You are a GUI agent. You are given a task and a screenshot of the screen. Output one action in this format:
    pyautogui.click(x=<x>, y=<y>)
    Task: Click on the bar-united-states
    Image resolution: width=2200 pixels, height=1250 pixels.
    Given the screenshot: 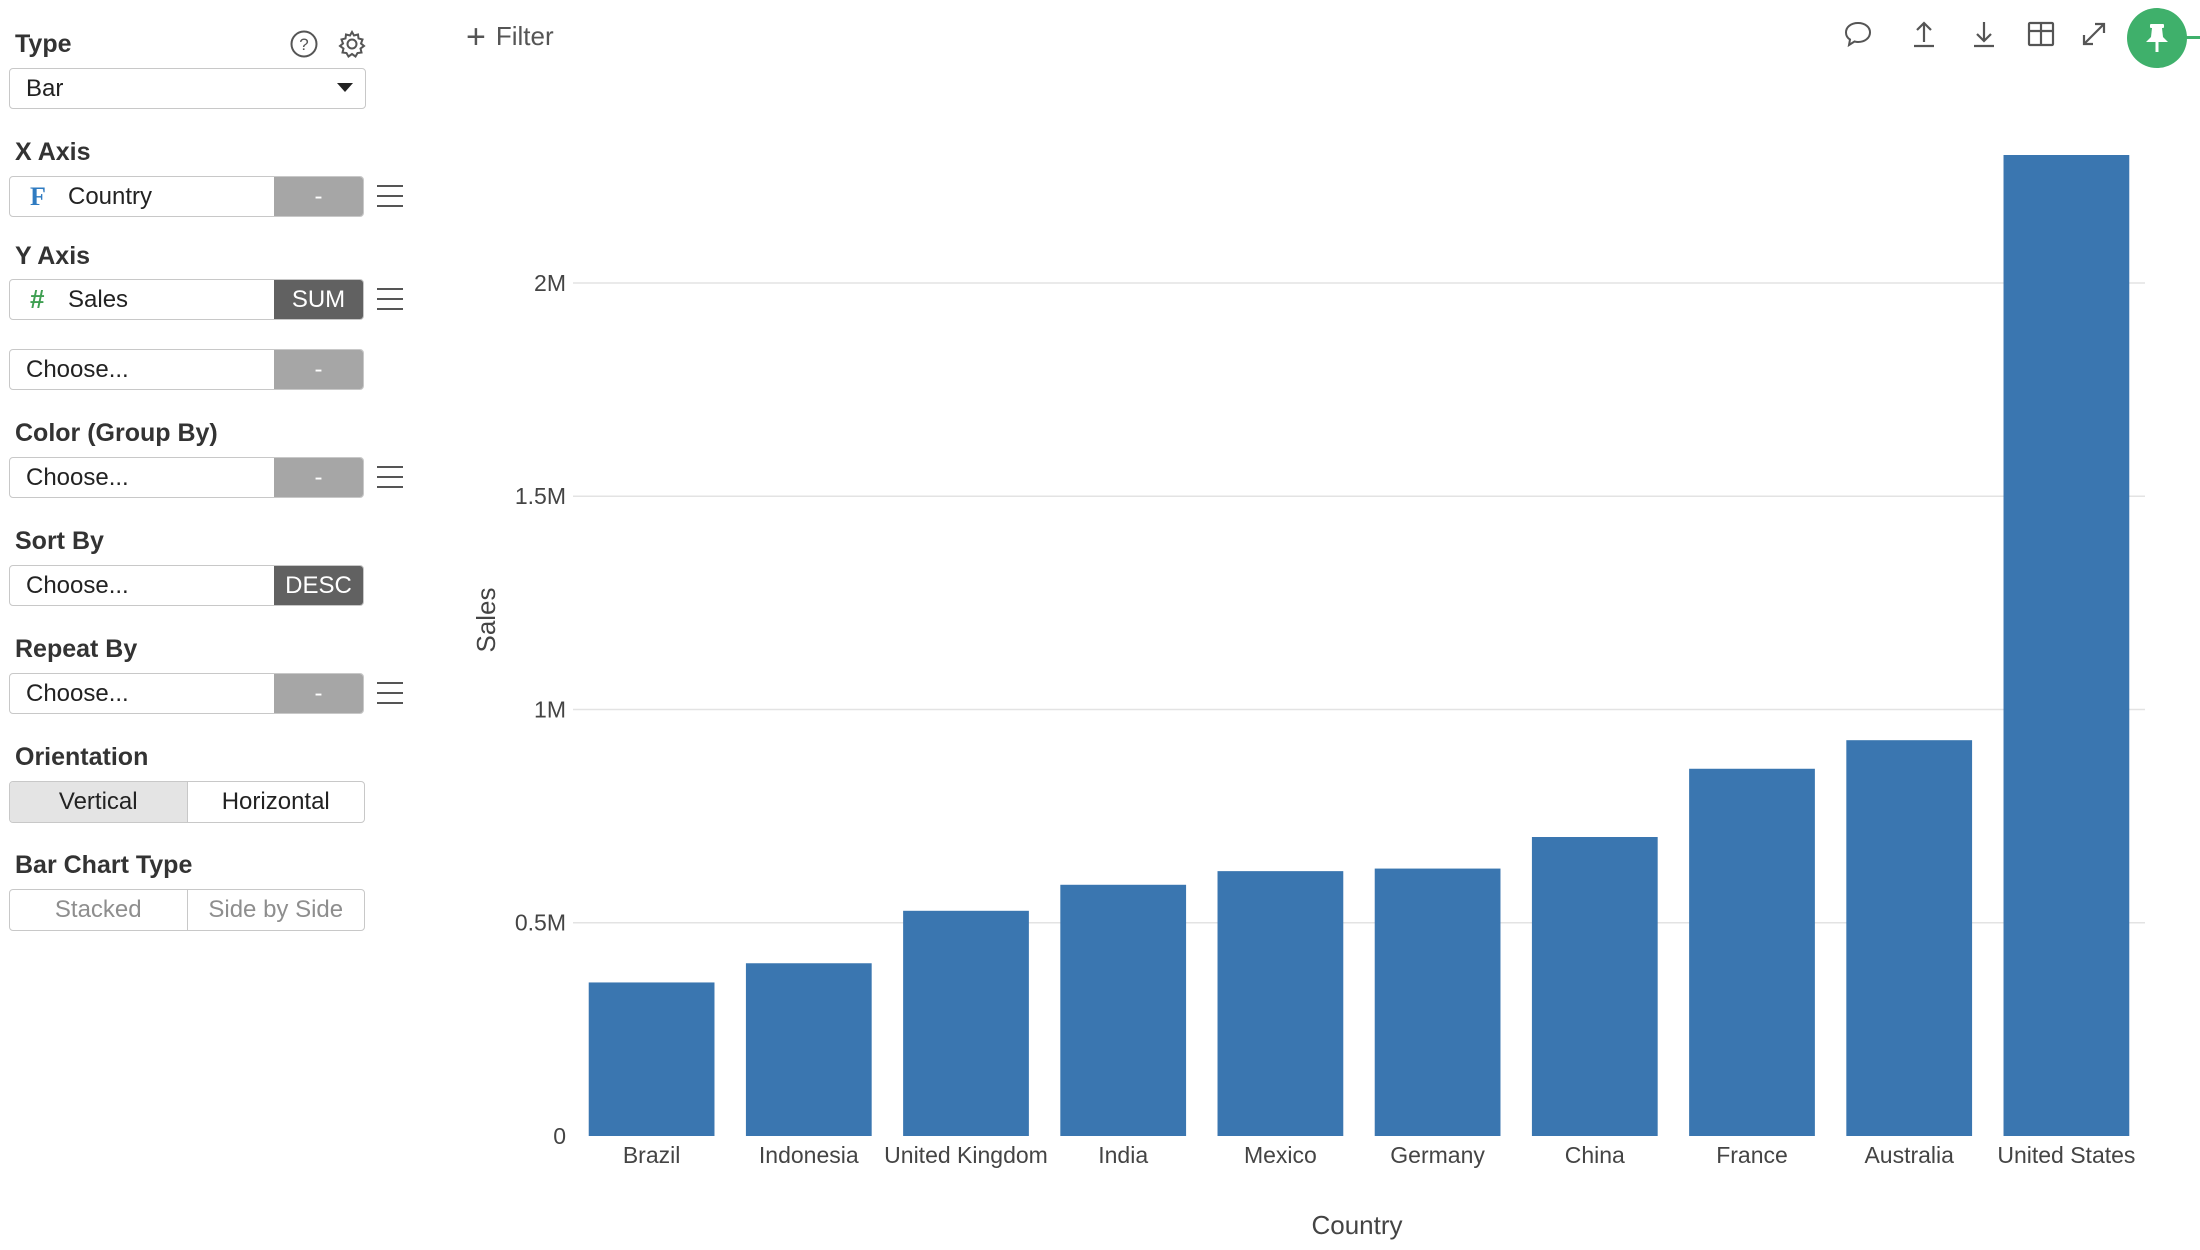 What is the action you would take?
    pyautogui.click(x=2066, y=645)
    